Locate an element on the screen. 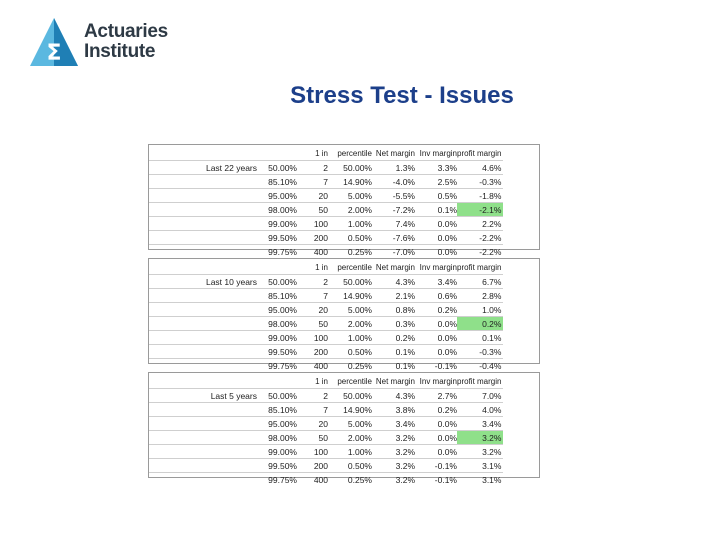  period-label: Last 10 years is located at coordinates (203, 281).